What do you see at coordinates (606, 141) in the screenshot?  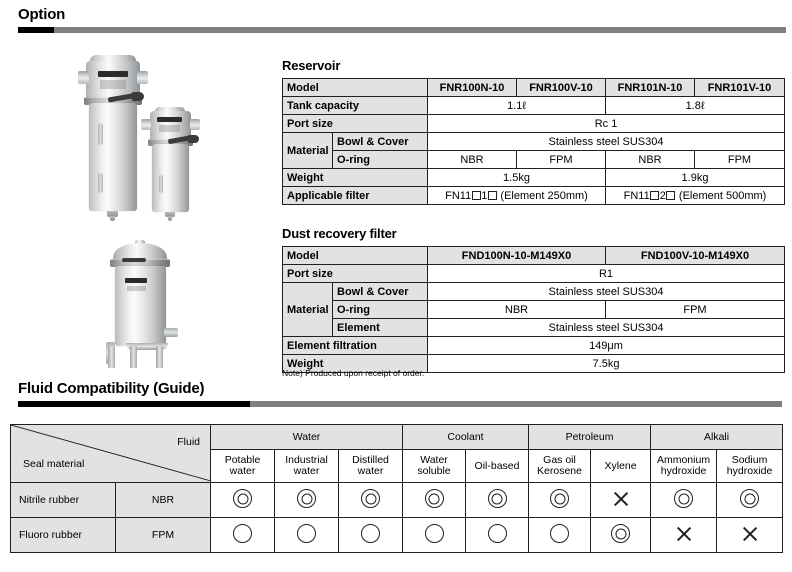 I see `reservoir-bowl-cover-value: Stainless steel SUS304` at bounding box center [606, 141].